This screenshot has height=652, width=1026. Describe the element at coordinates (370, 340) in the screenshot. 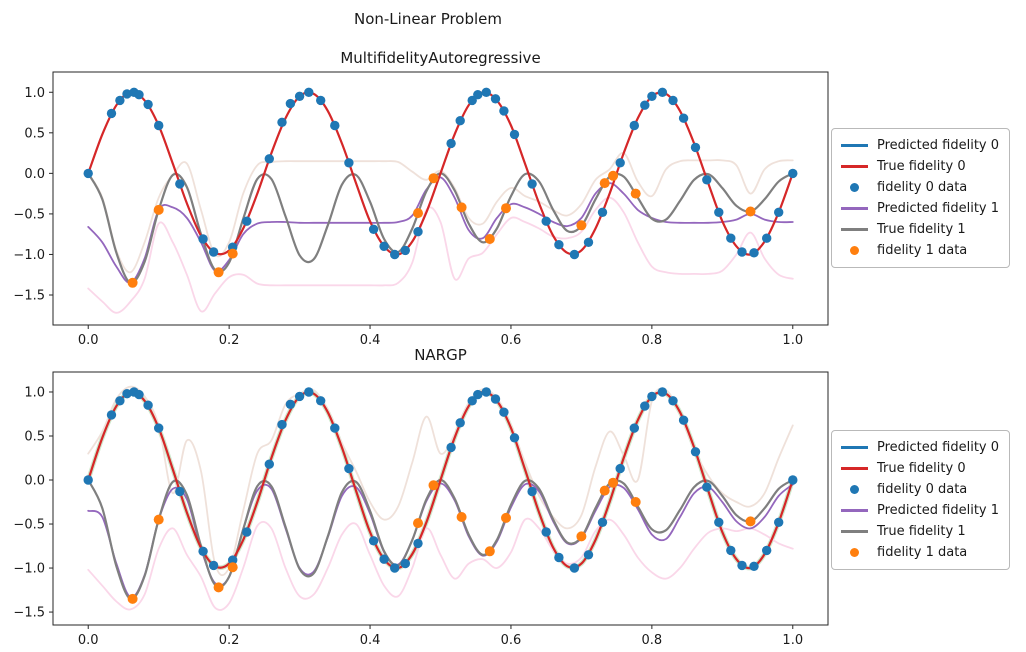

I see `x-tick-label: 0.4` at that location.